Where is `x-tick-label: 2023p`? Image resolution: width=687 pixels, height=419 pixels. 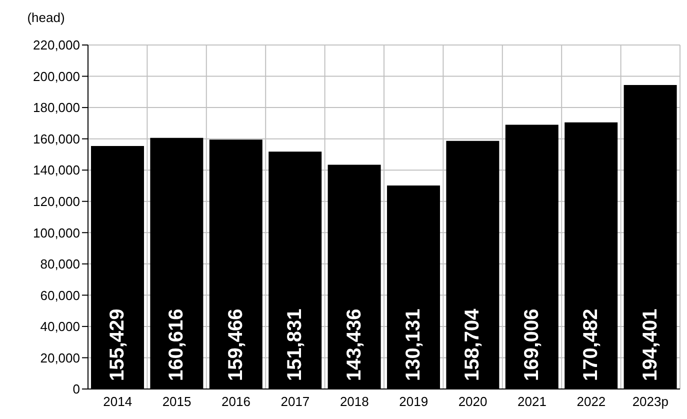
x-tick-label: 2023p is located at coordinates (650, 402).